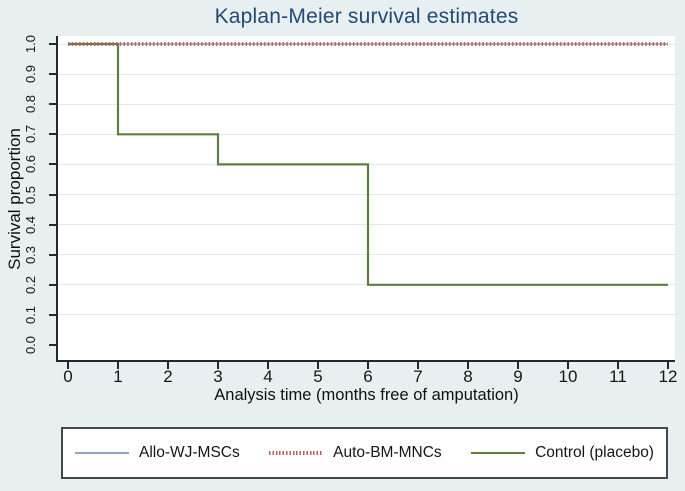 The width and height of the screenshot is (685, 491). Describe the element at coordinates (518, 376) in the screenshot. I see `x-tick-label: 9` at that location.